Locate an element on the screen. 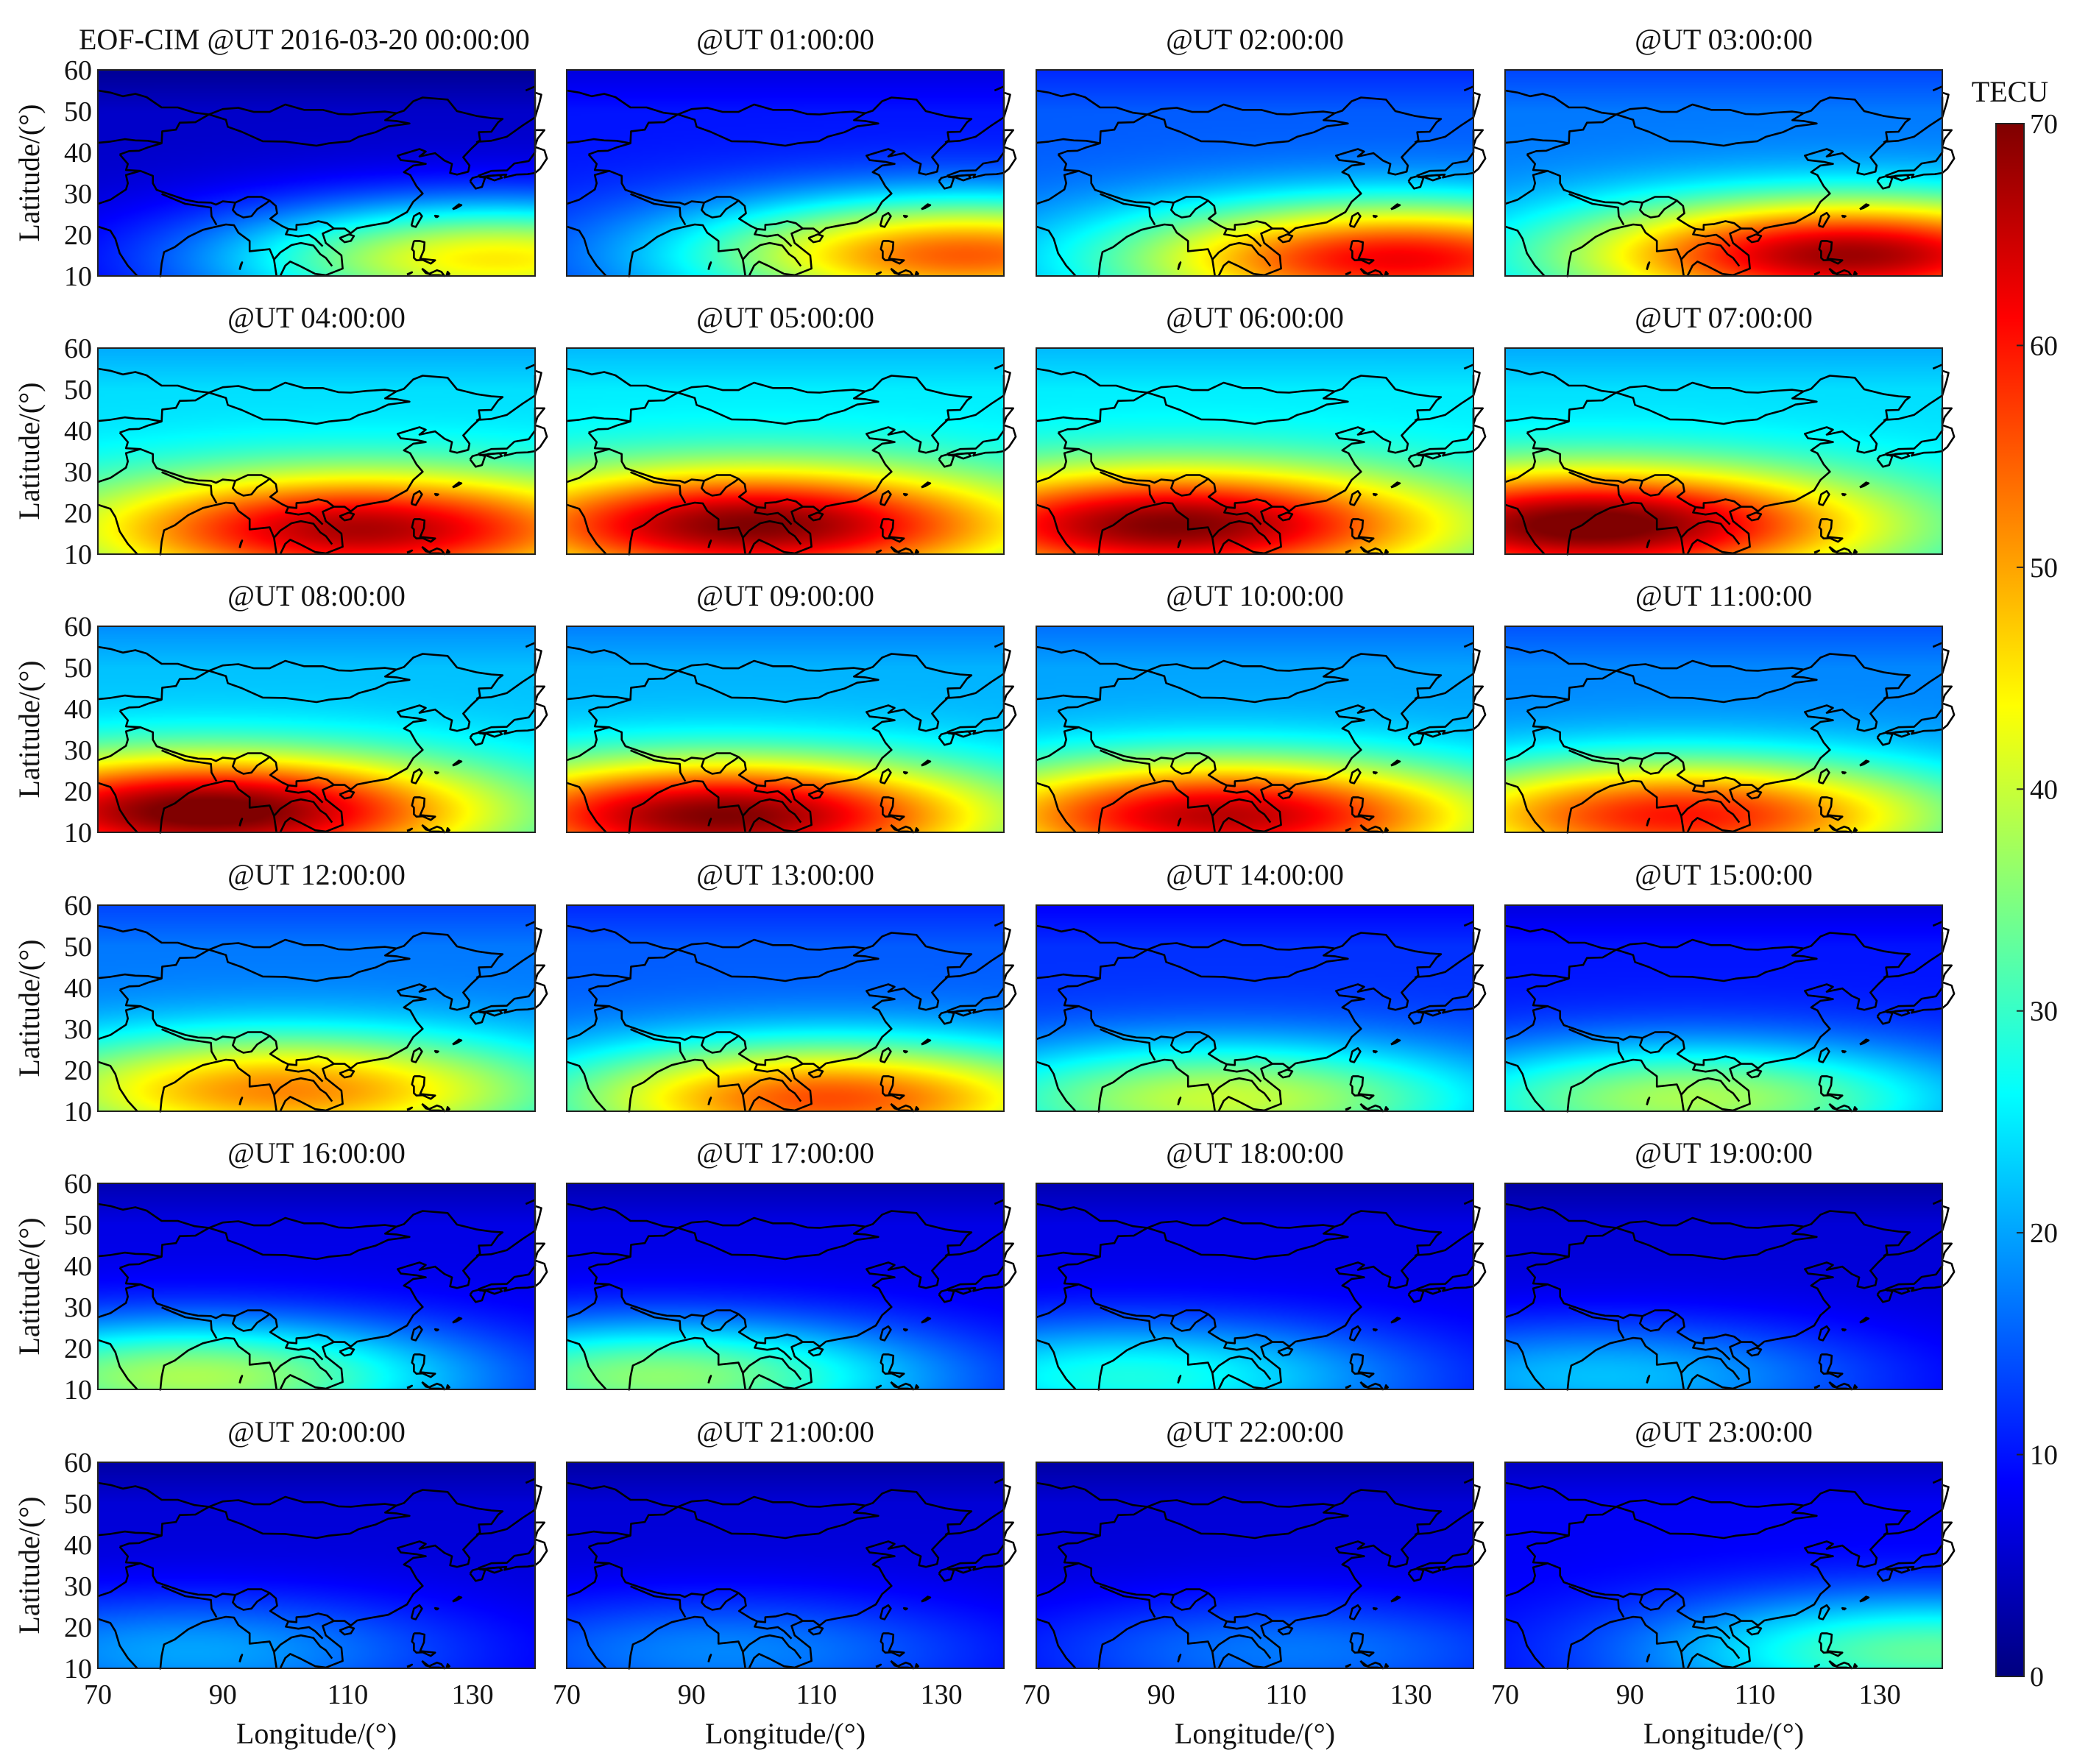 The width and height of the screenshot is (2088, 1764). panel-title: @UT 12:00:00 is located at coordinates (316, 874).